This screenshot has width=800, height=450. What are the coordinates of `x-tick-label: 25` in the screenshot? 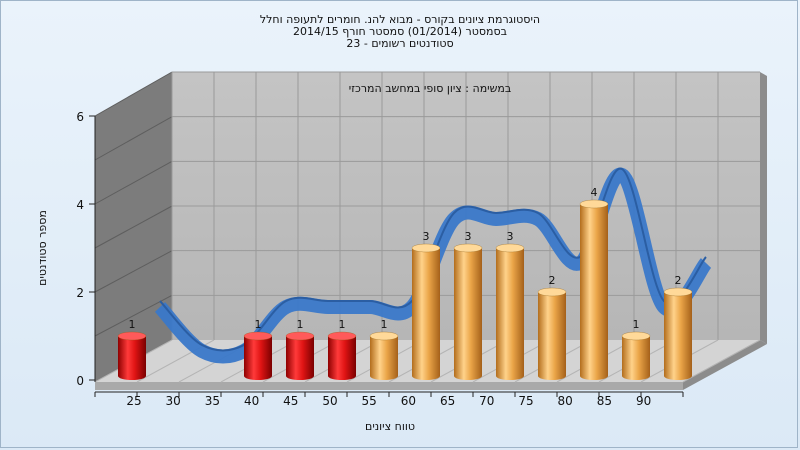 It's located at (133, 401).